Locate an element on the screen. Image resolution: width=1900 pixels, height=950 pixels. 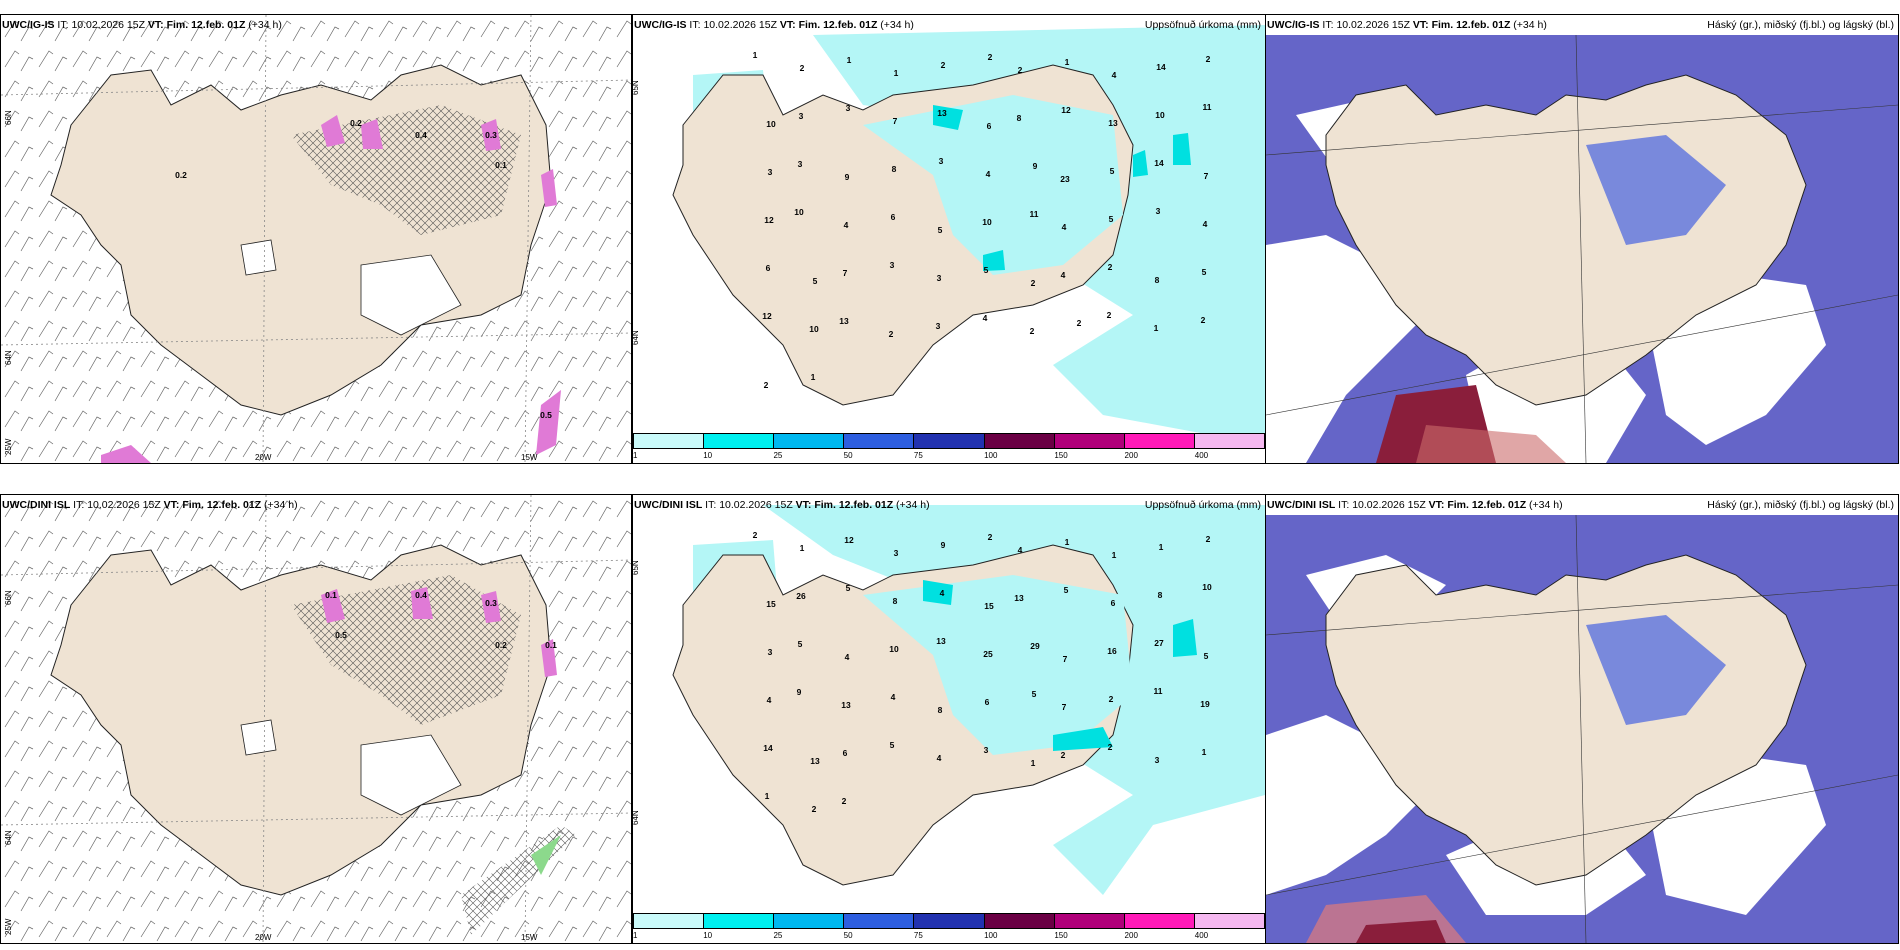
lon-label: 25W is located at coordinates (8, 446).